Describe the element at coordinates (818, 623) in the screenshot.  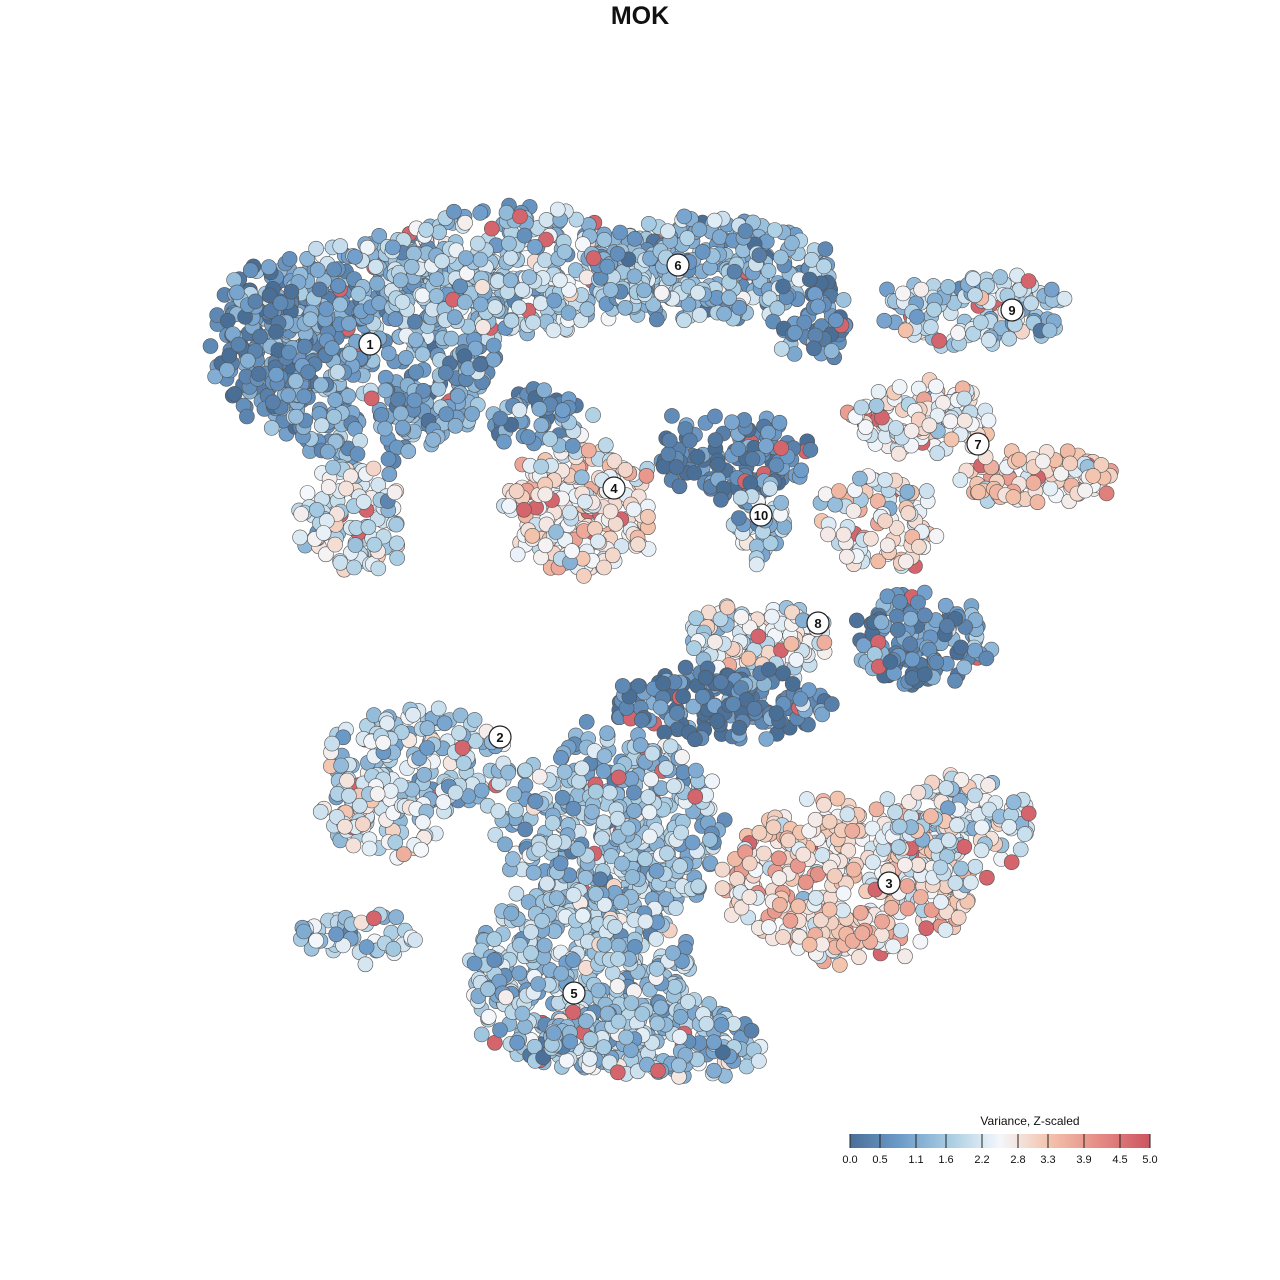
I see `cluster-label-8: 8` at that location.